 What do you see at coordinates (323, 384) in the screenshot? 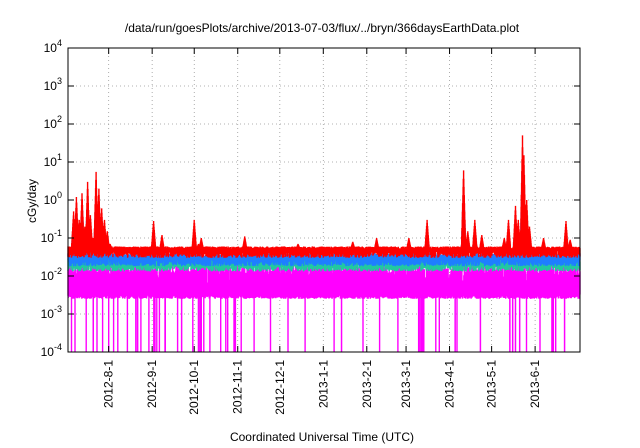
I see `x-tick-label: 2013-1-1` at bounding box center [323, 384].